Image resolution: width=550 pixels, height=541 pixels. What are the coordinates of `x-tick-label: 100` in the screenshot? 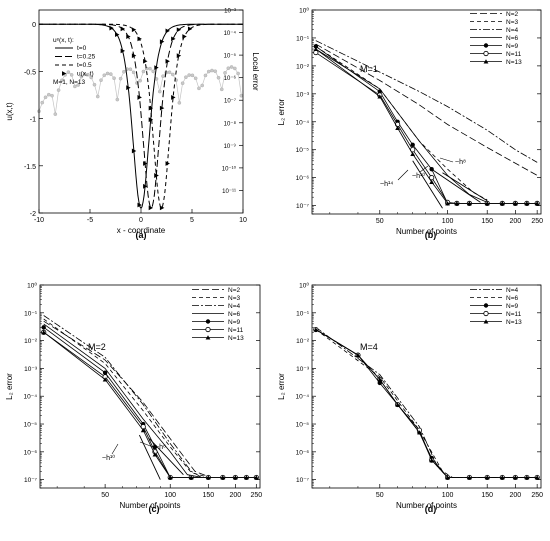 It's located at (448, 221).